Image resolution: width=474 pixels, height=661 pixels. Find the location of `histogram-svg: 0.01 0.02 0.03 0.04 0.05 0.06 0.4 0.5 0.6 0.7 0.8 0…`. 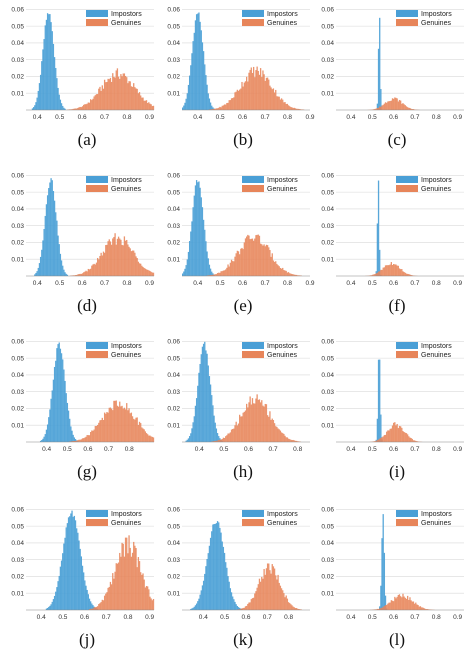

histogram-svg: 0.01 0.02 0.03 0.04 0.05 0.06 0.4 0.5 0.6 0.7 0.8 0… is located at coordinates (82, 564).